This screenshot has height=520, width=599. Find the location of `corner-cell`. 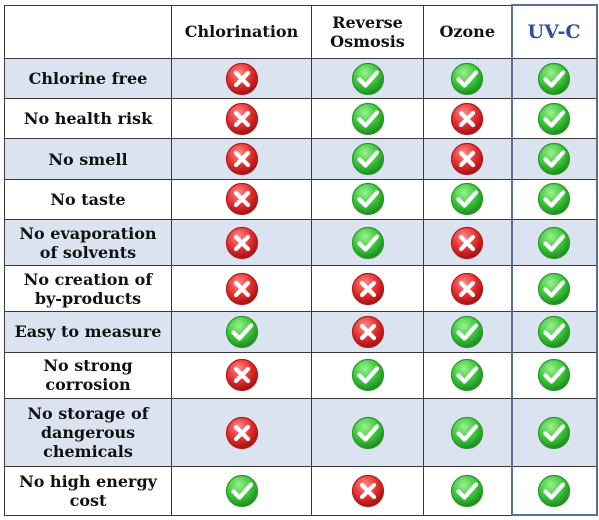

corner-cell is located at coordinates (88, 31).